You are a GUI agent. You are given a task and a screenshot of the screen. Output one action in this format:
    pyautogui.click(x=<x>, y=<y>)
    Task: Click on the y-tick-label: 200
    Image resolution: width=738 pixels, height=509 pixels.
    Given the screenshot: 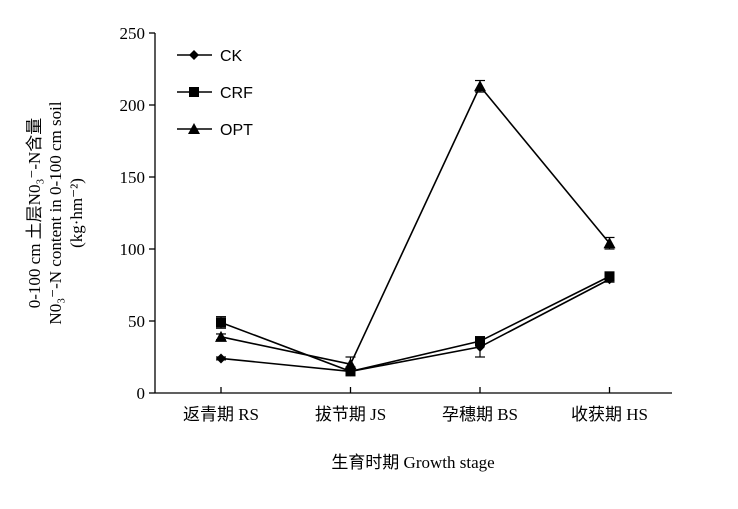 What is the action you would take?
    pyautogui.click(x=133, y=105)
    